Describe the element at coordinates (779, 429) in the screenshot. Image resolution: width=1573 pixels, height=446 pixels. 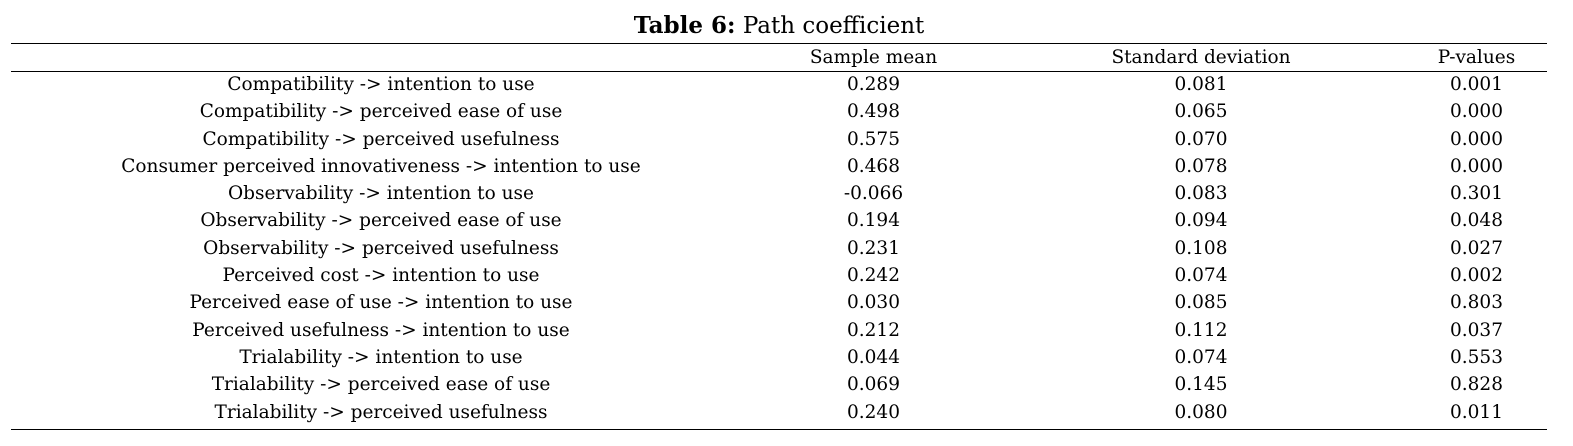
I see `table-bottom-rule` at that location.